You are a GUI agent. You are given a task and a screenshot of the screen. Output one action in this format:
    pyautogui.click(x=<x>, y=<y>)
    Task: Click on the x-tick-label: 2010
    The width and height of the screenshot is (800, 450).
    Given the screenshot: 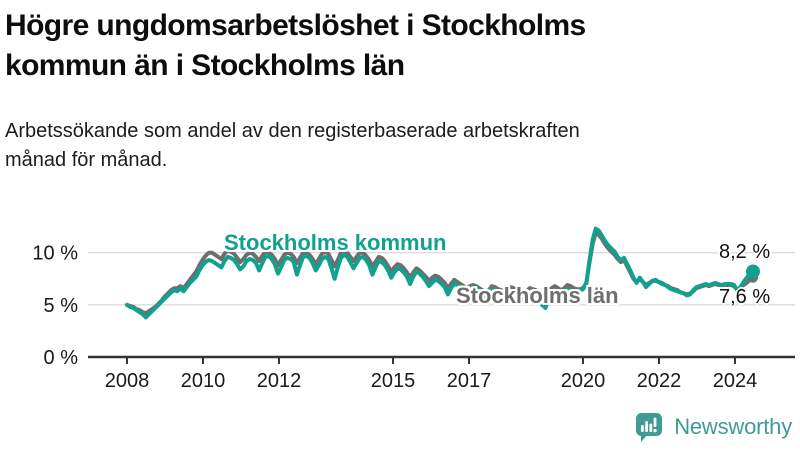 What is the action you would take?
    pyautogui.click(x=203, y=381)
    